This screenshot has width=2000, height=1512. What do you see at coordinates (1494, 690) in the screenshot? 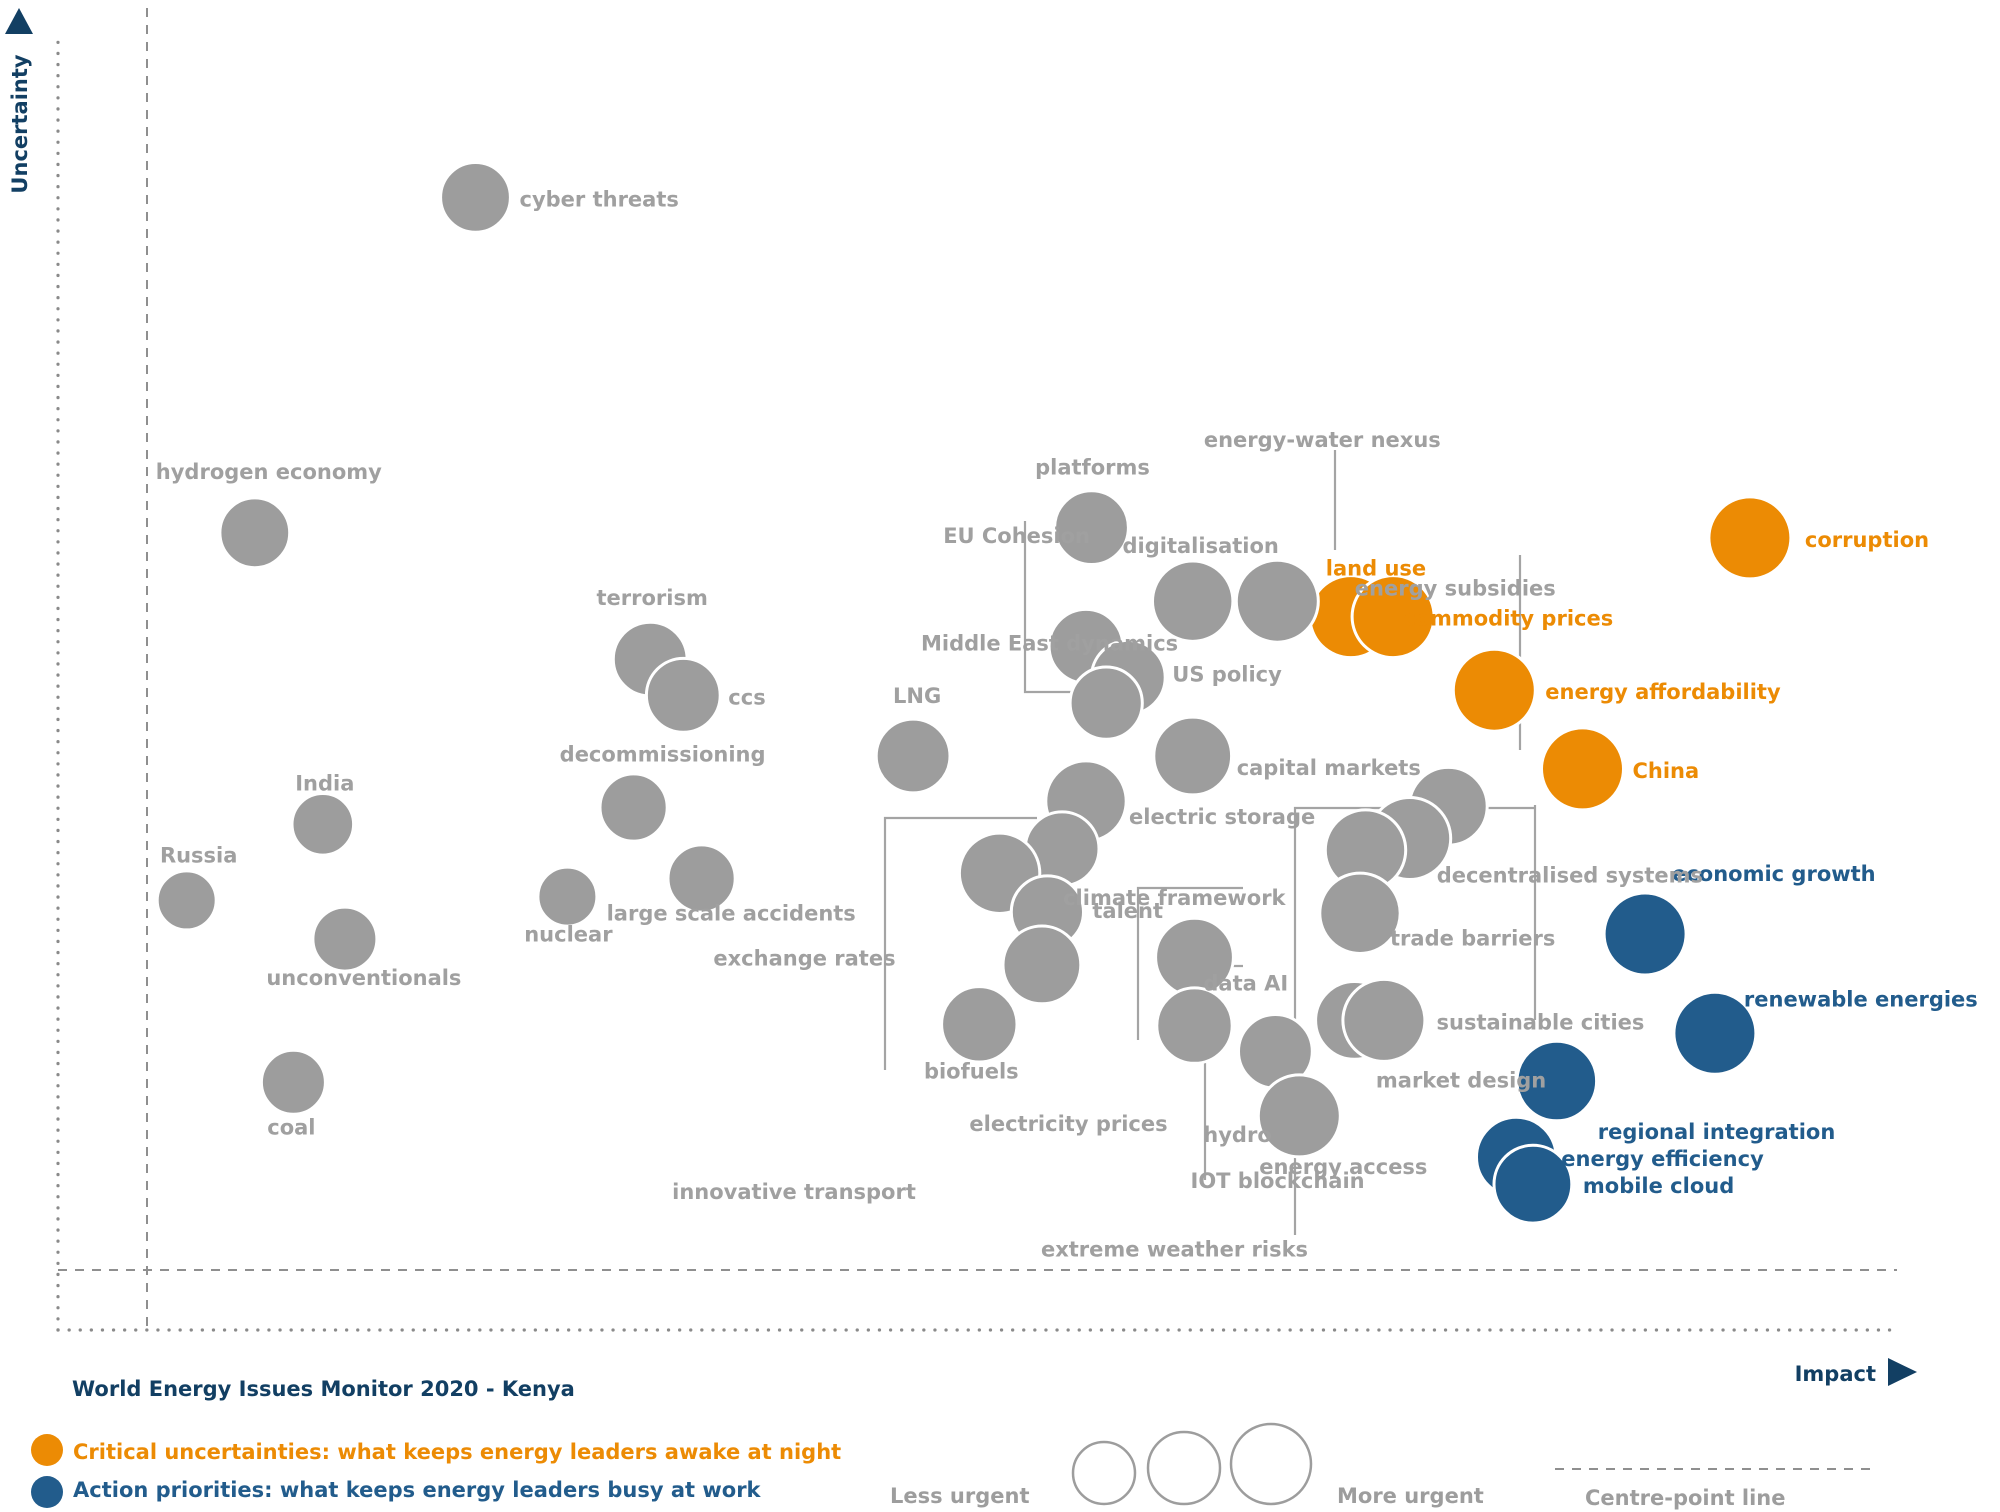
I see `bubble-energy-affordability` at bounding box center [1494, 690].